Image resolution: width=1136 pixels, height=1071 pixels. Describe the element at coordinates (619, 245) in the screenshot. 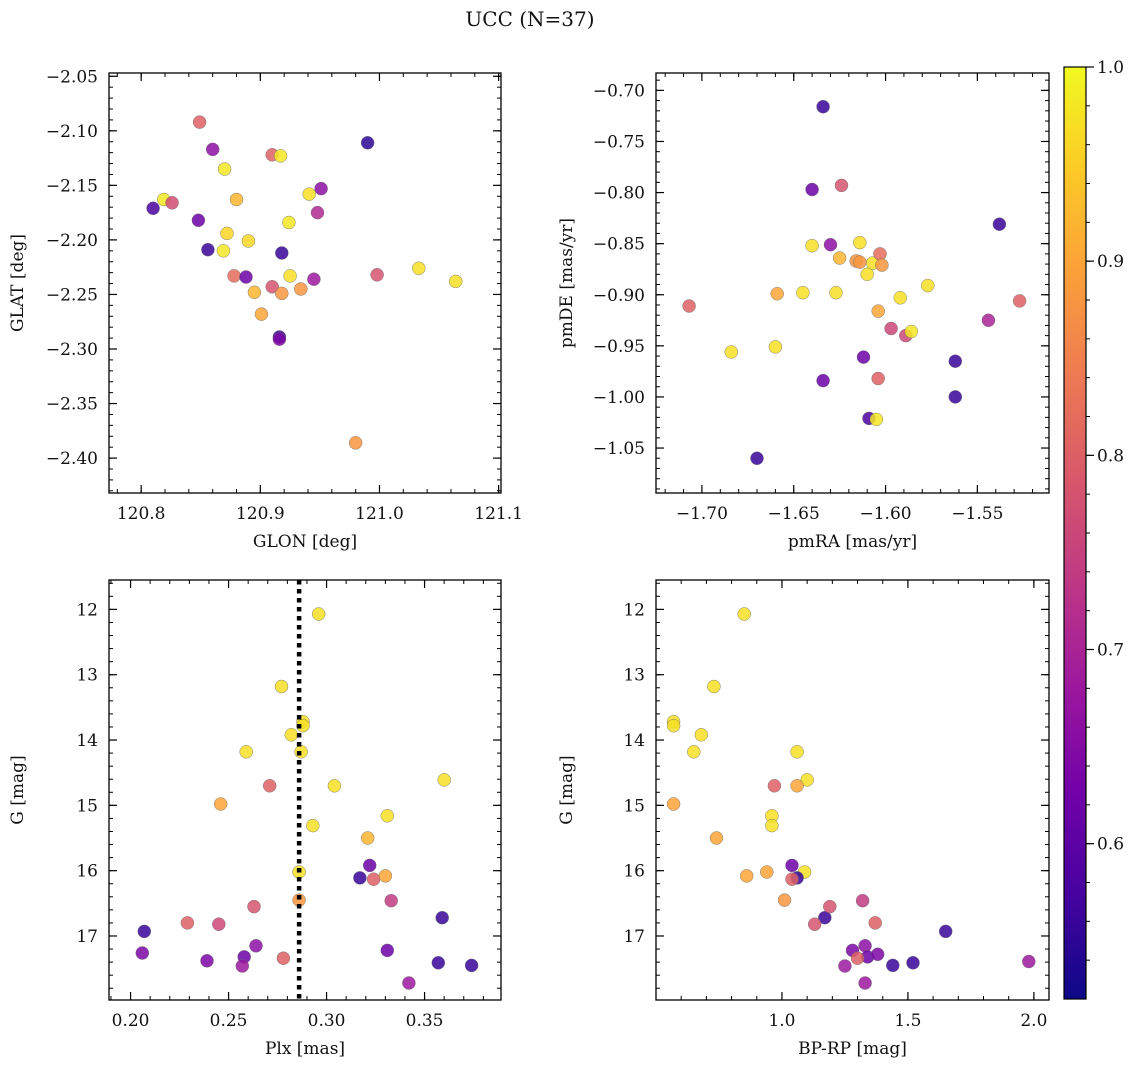

I see `y-tick-label: −0.85` at that location.